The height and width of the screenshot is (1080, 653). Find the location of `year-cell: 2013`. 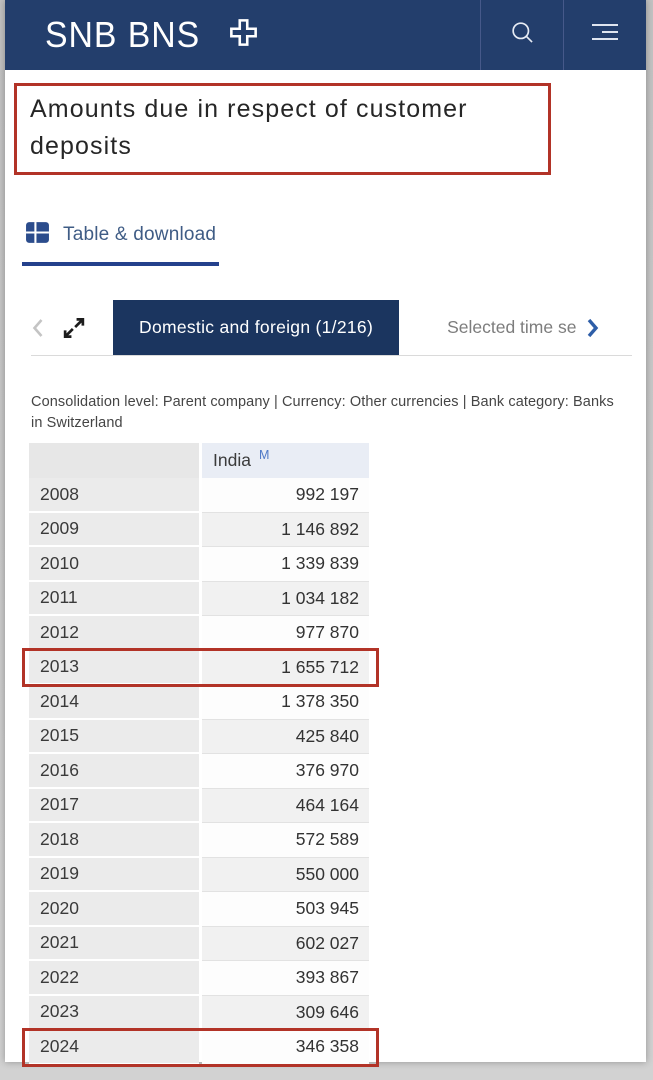

year-cell: 2013 is located at coordinates (114, 667).